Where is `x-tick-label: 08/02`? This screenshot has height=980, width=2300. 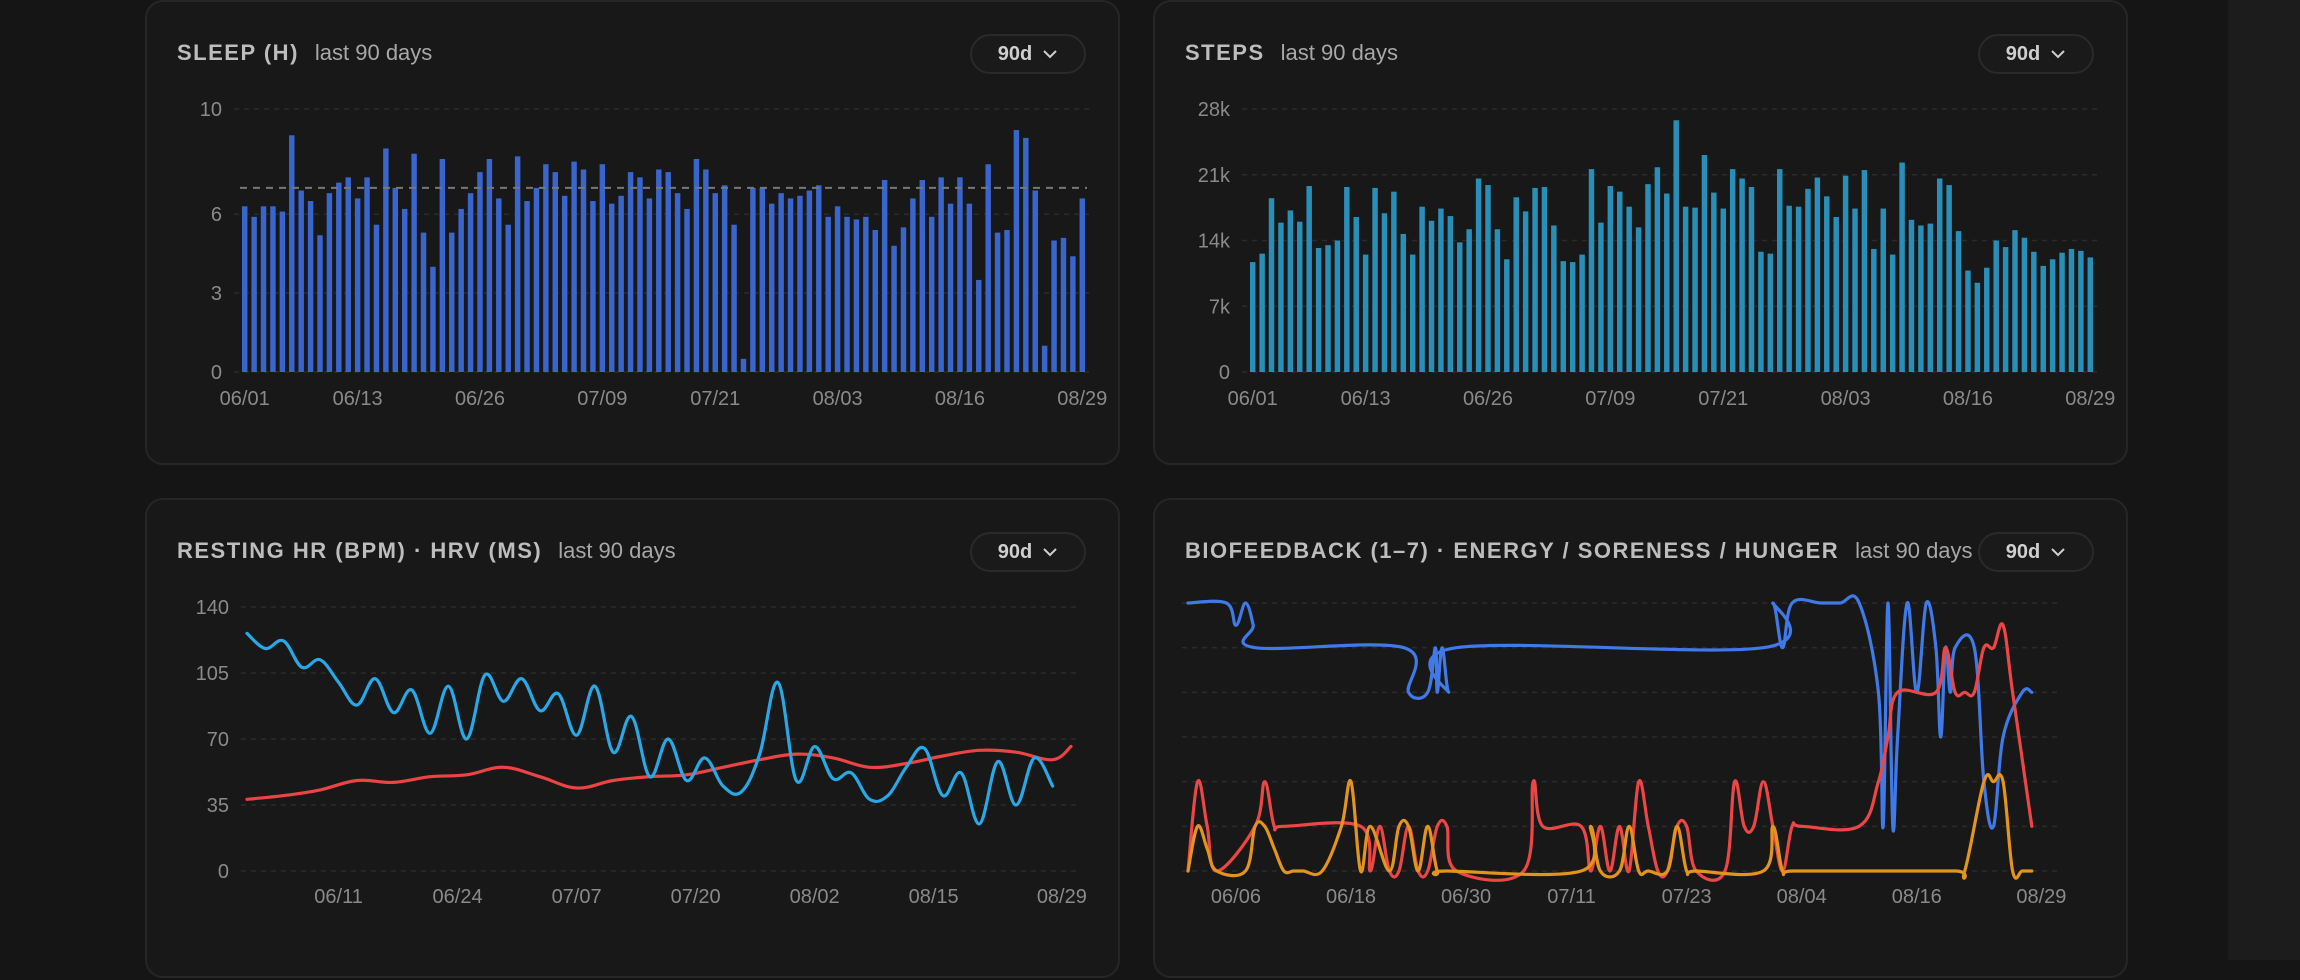
x-tick-label: 08/02 is located at coordinates (815, 897).